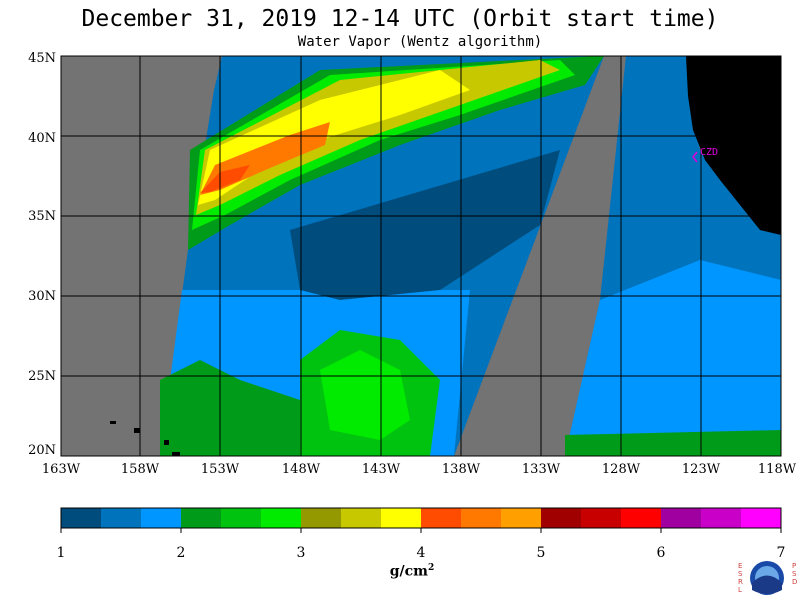  What do you see at coordinates (461, 469) in the screenshot?
I see `lon-label-138w: 138W` at bounding box center [461, 469].